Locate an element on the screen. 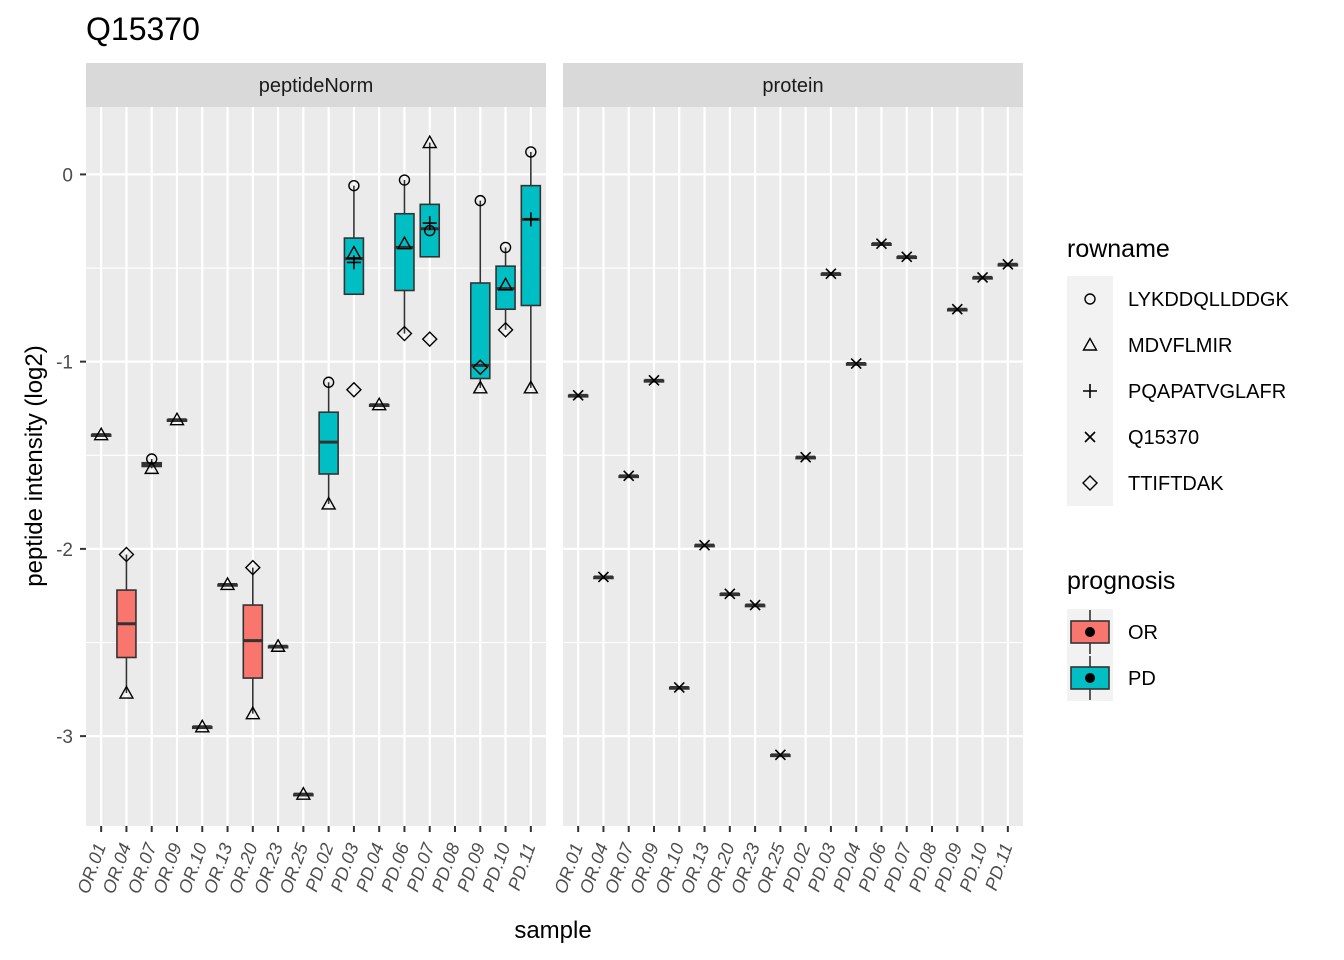 The image size is (1344, 960). legend-diamond-icon is located at coordinates (1090, 483).